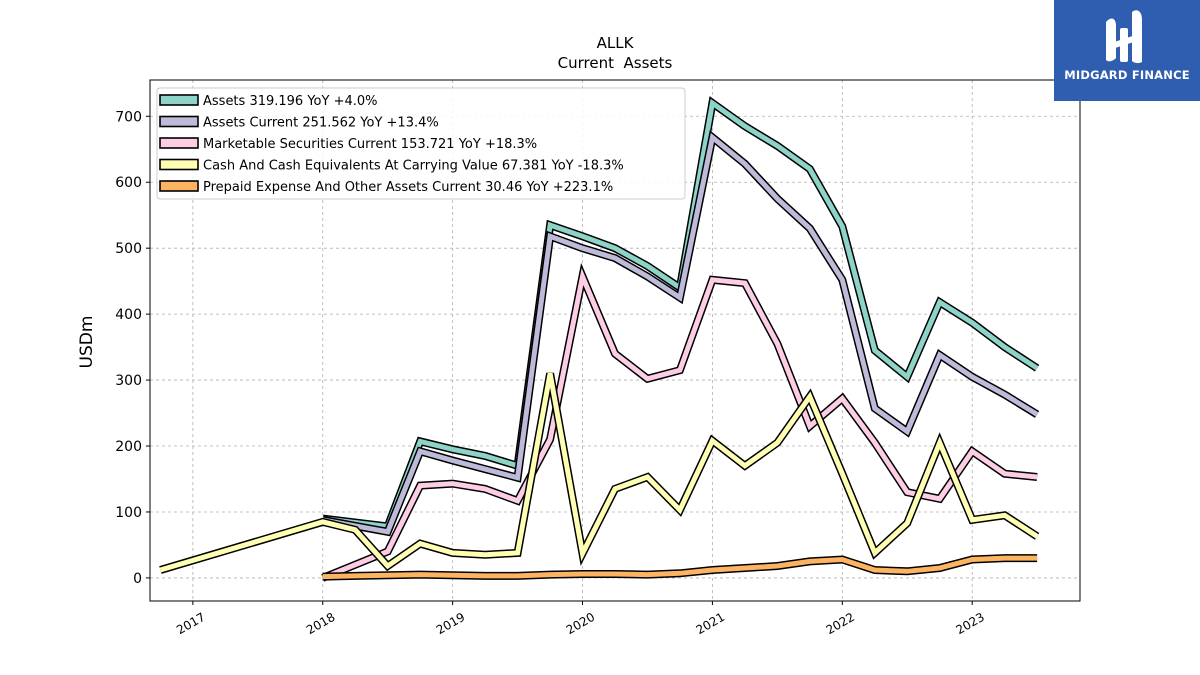  I want to click on midgard-finance-logo: MIDGARD FINANCE, so click(1127, 50).